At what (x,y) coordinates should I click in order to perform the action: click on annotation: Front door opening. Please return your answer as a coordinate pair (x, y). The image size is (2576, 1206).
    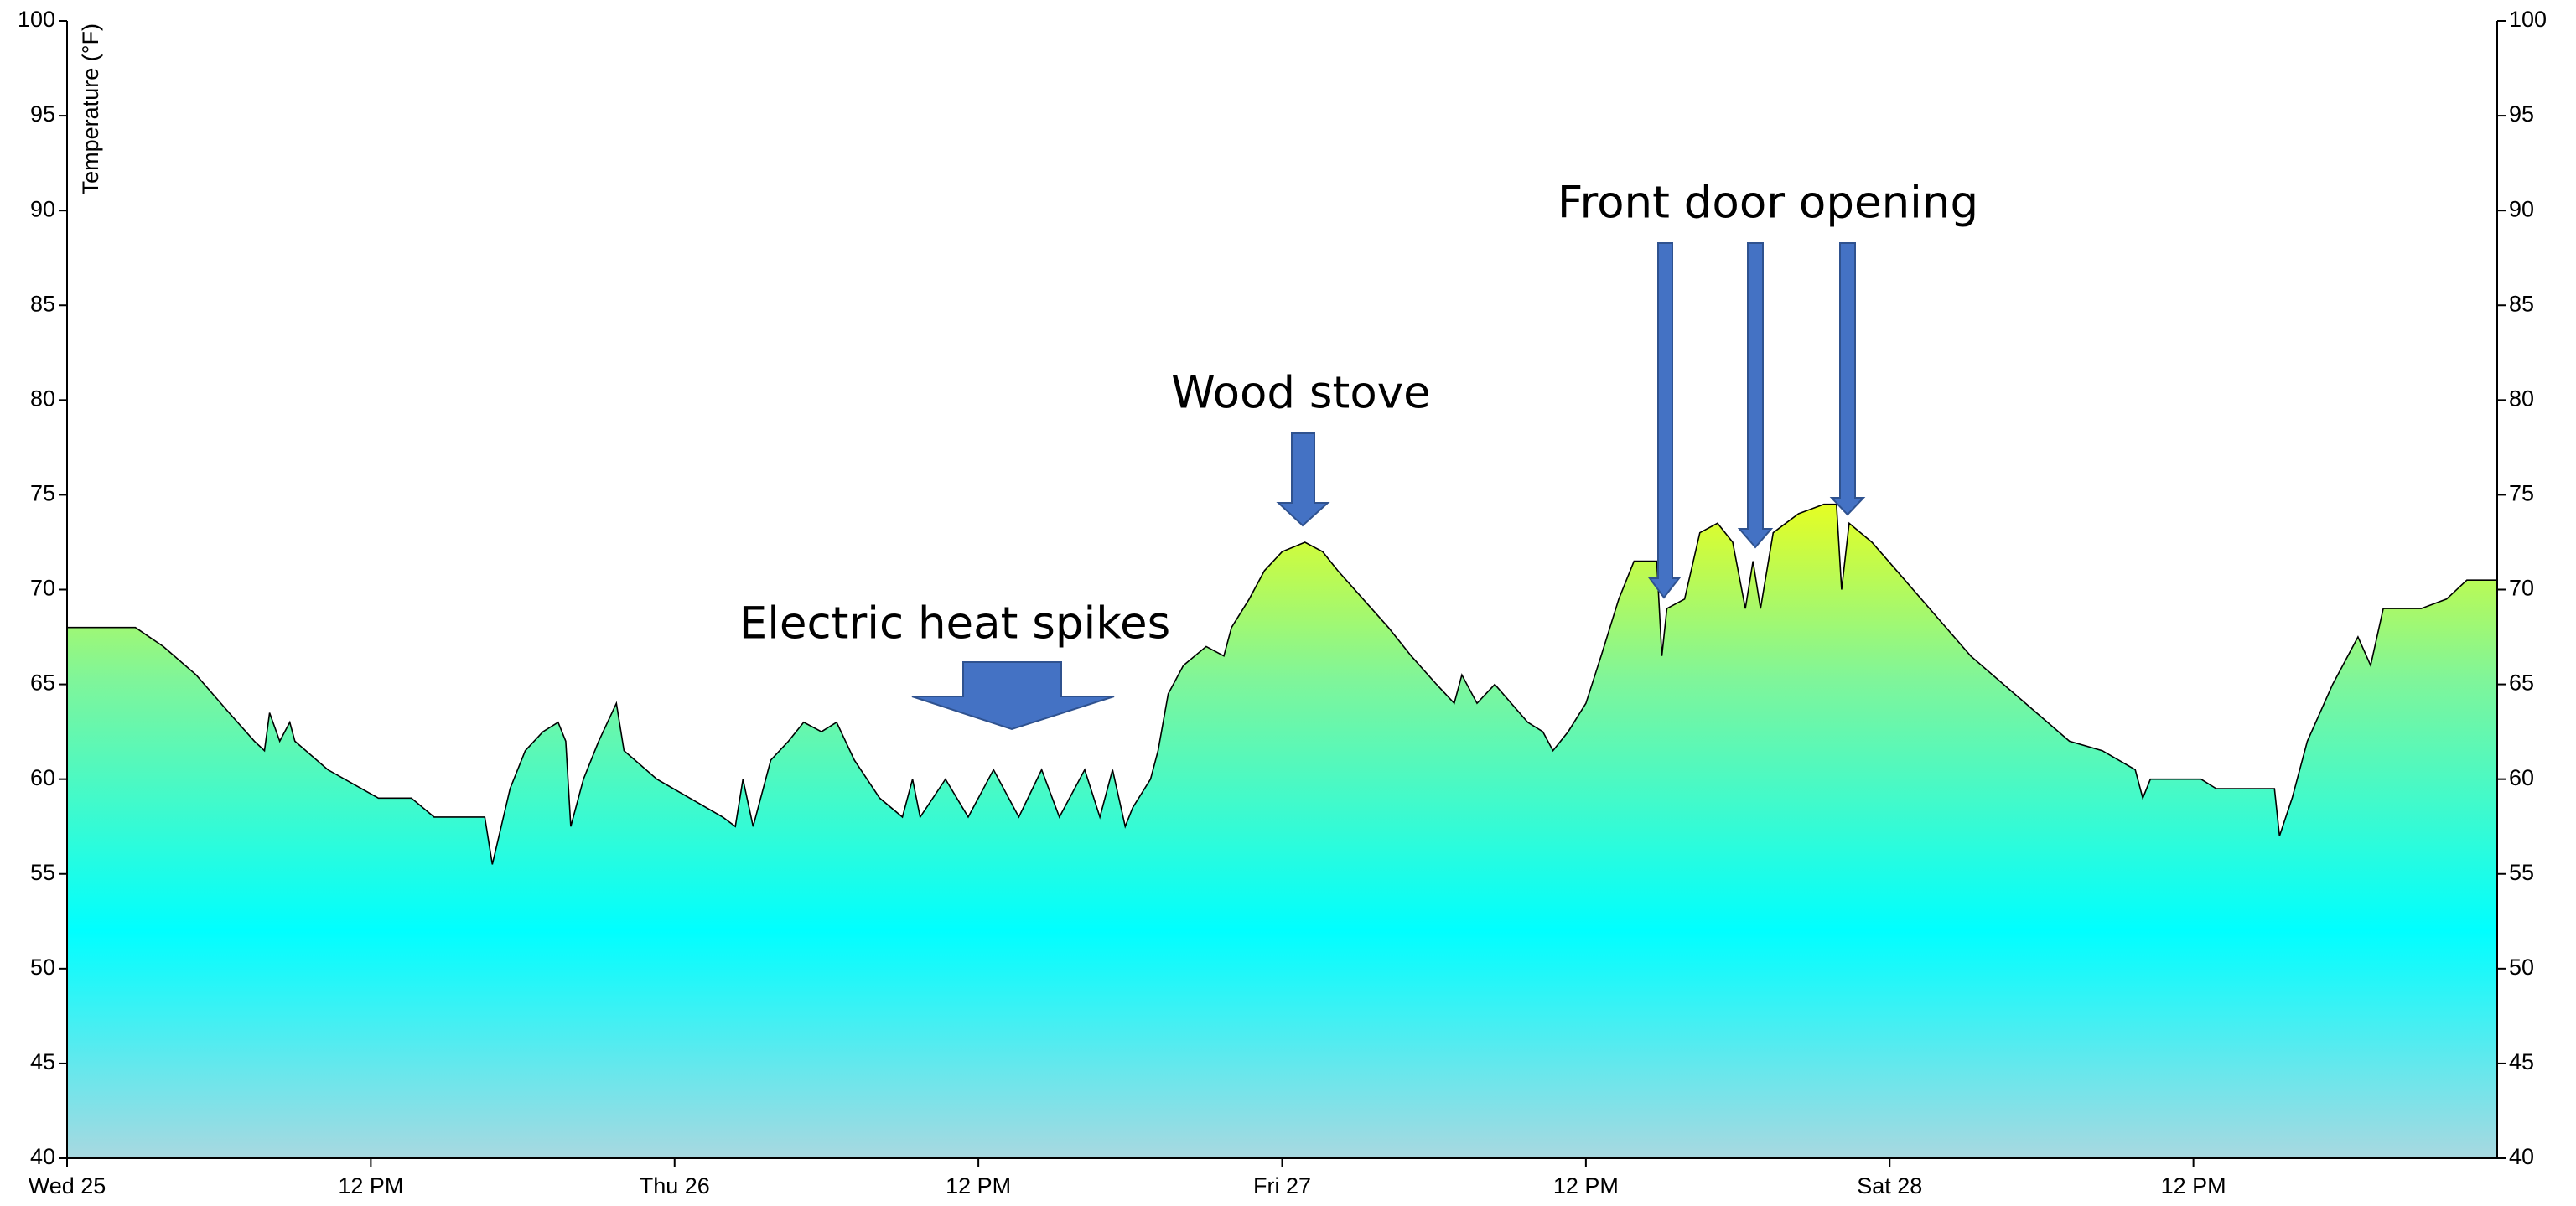
    Looking at the image, I should click on (1768, 203).